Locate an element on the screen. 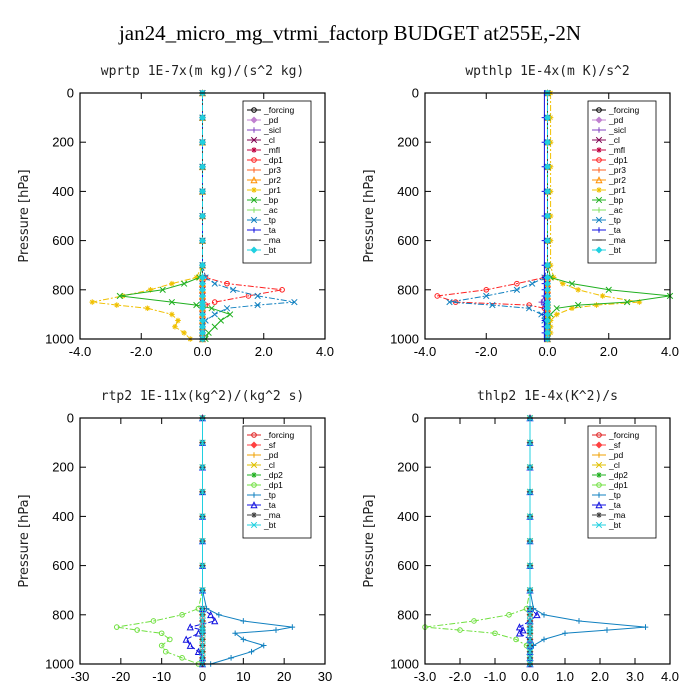 Image resolution: width=700 pixels, height=700 pixels. legend-label: _ma is located at coordinates (617, 240).